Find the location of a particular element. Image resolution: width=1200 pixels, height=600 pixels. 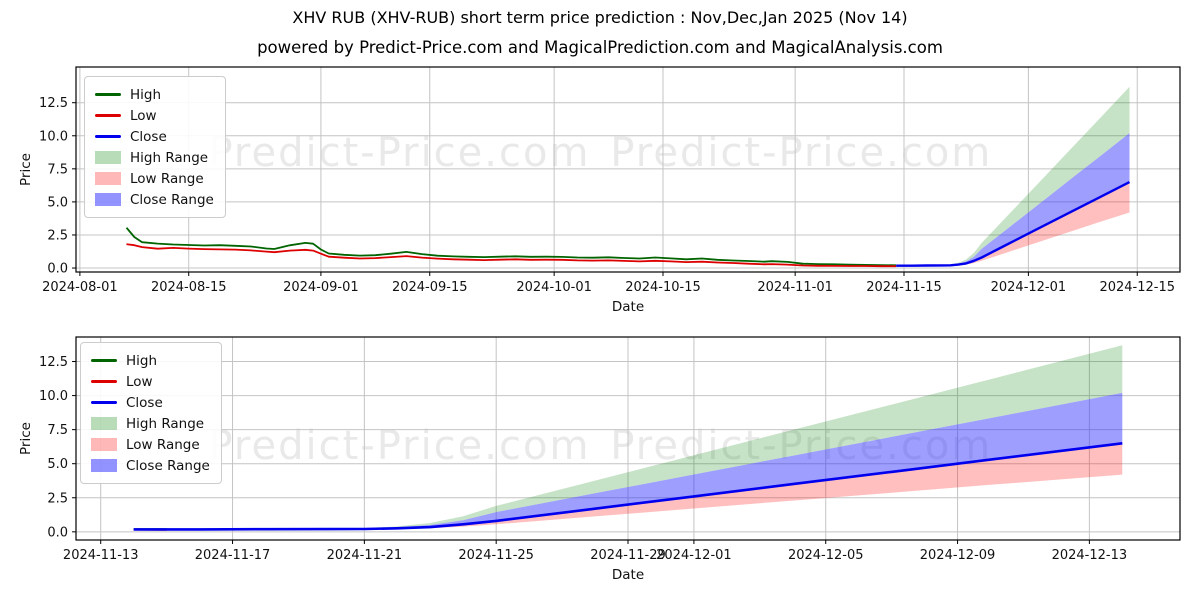

x-tick-label: 2024-09-15 is located at coordinates (430, 287).